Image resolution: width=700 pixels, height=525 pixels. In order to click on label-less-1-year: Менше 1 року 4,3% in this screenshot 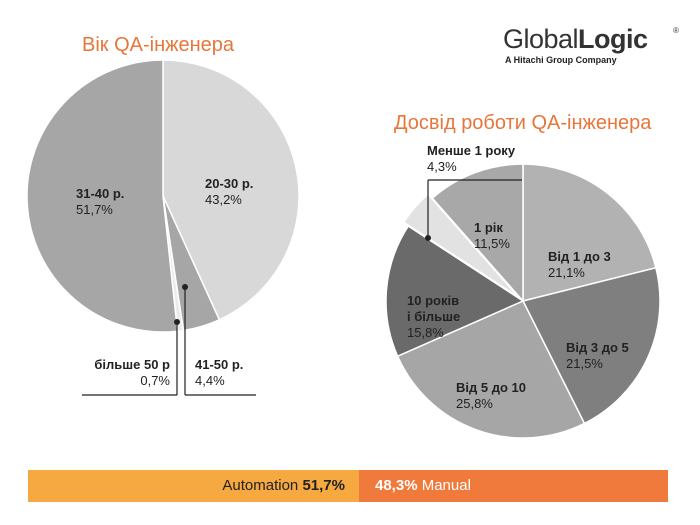, I will do `click(471, 158)`.